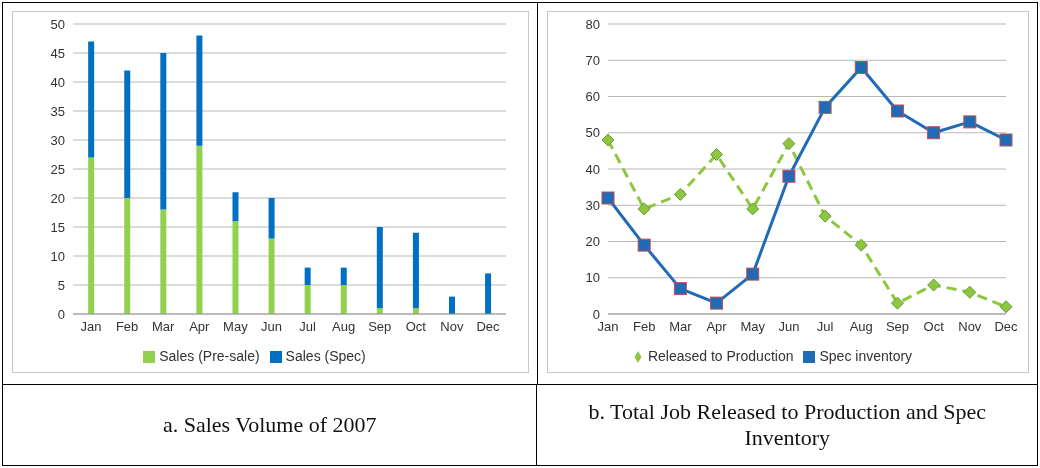 The width and height of the screenshot is (1040, 468). What do you see at coordinates (57, 111) in the screenshot?
I see `y-tick-label: 35` at bounding box center [57, 111].